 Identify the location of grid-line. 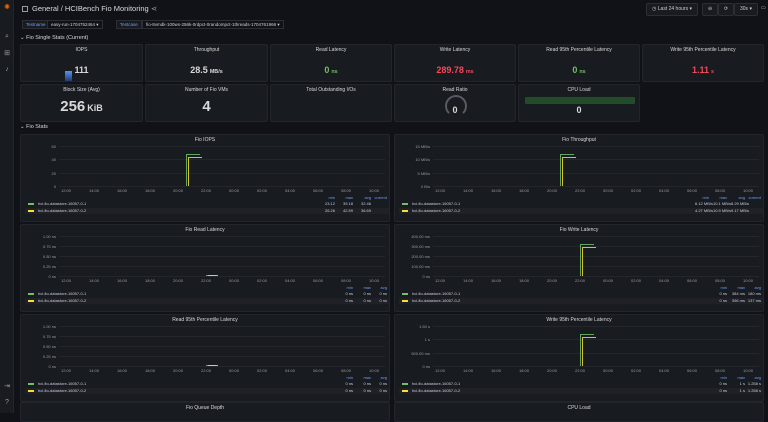
(596, 236).